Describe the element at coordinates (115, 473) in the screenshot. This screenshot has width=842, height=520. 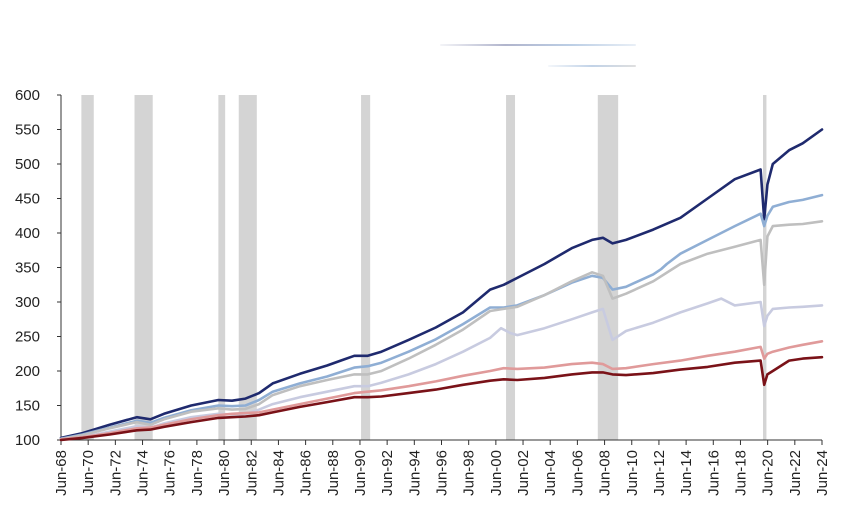
I see `x-tick-label: Jun-72` at that location.